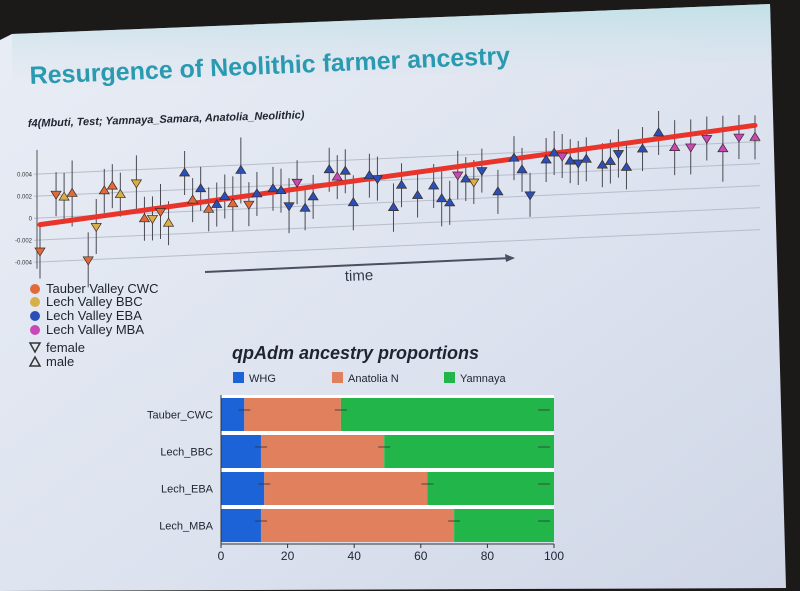 The image size is (800, 591). Describe the element at coordinates (186, 527) in the screenshot. I see `category-label: Lech_MBA` at that location.